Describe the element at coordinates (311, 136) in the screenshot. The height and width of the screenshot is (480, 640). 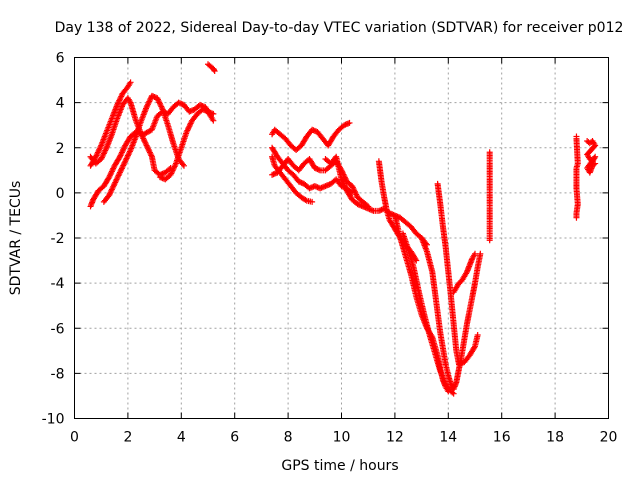
I see `series-track-g` at that location.